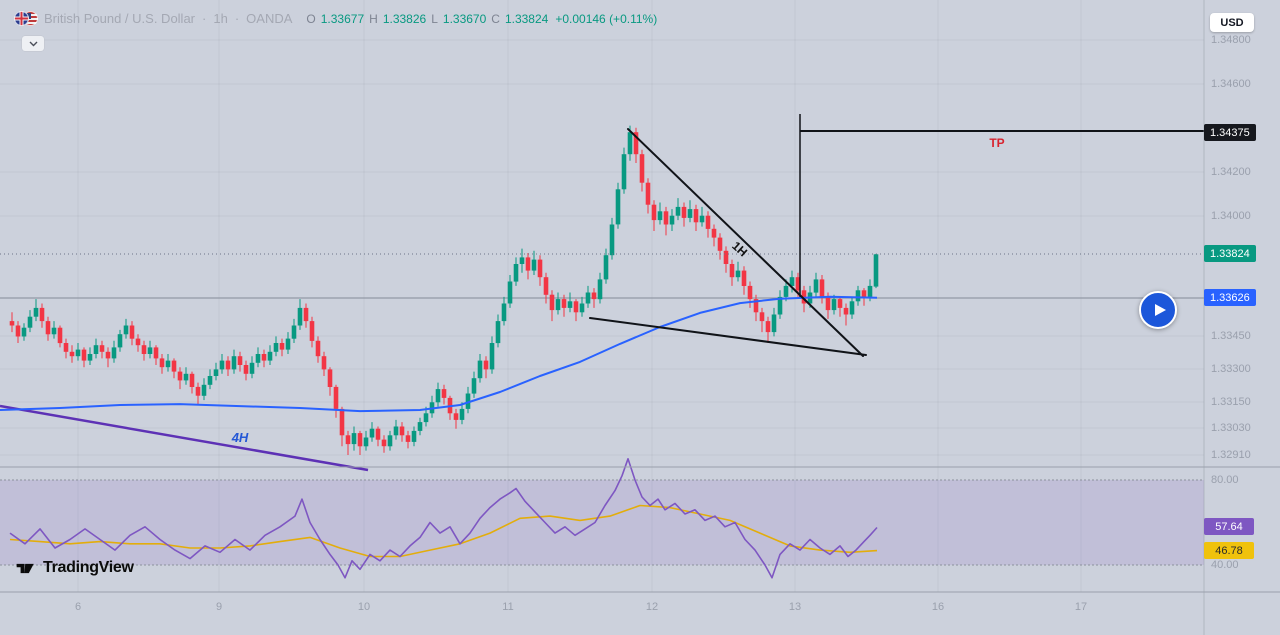  What do you see at coordinates (1231, 402) in the screenshot?
I see `price-tick-label: 1.33150` at bounding box center [1231, 402].